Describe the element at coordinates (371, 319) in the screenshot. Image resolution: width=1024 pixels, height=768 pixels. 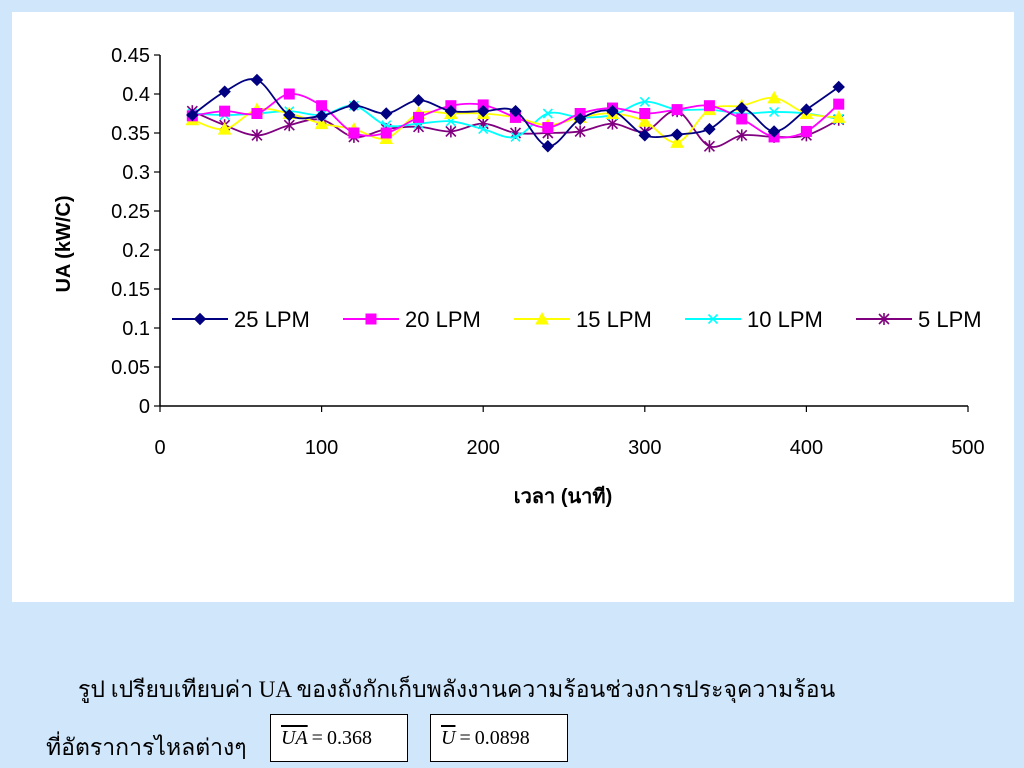
I see `legend-marker-20-lpm` at that location.